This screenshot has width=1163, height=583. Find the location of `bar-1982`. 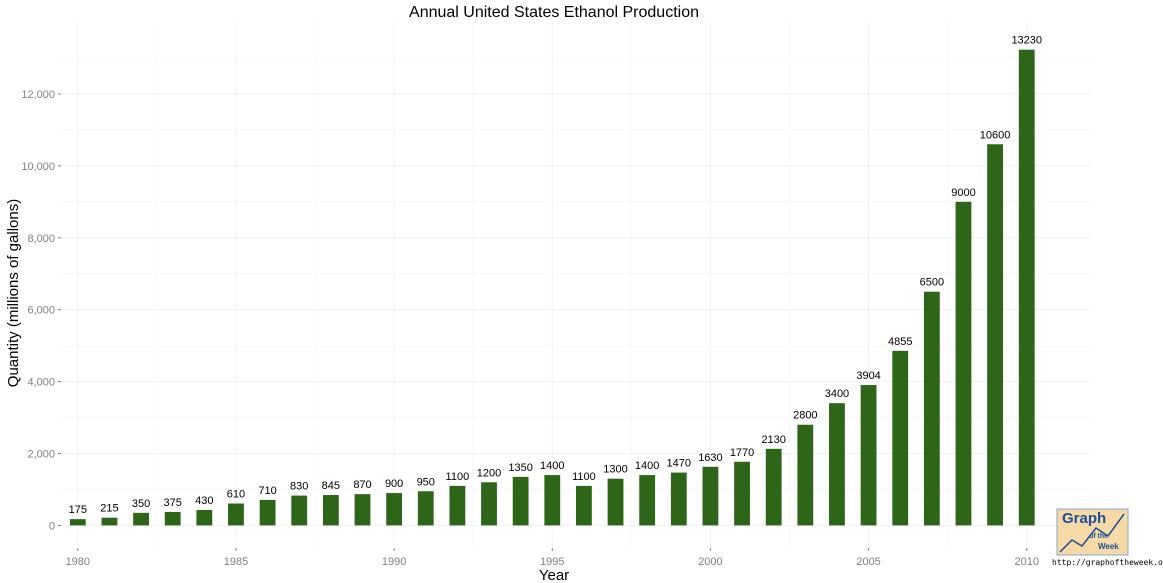

bar-1982 is located at coordinates (141, 519).